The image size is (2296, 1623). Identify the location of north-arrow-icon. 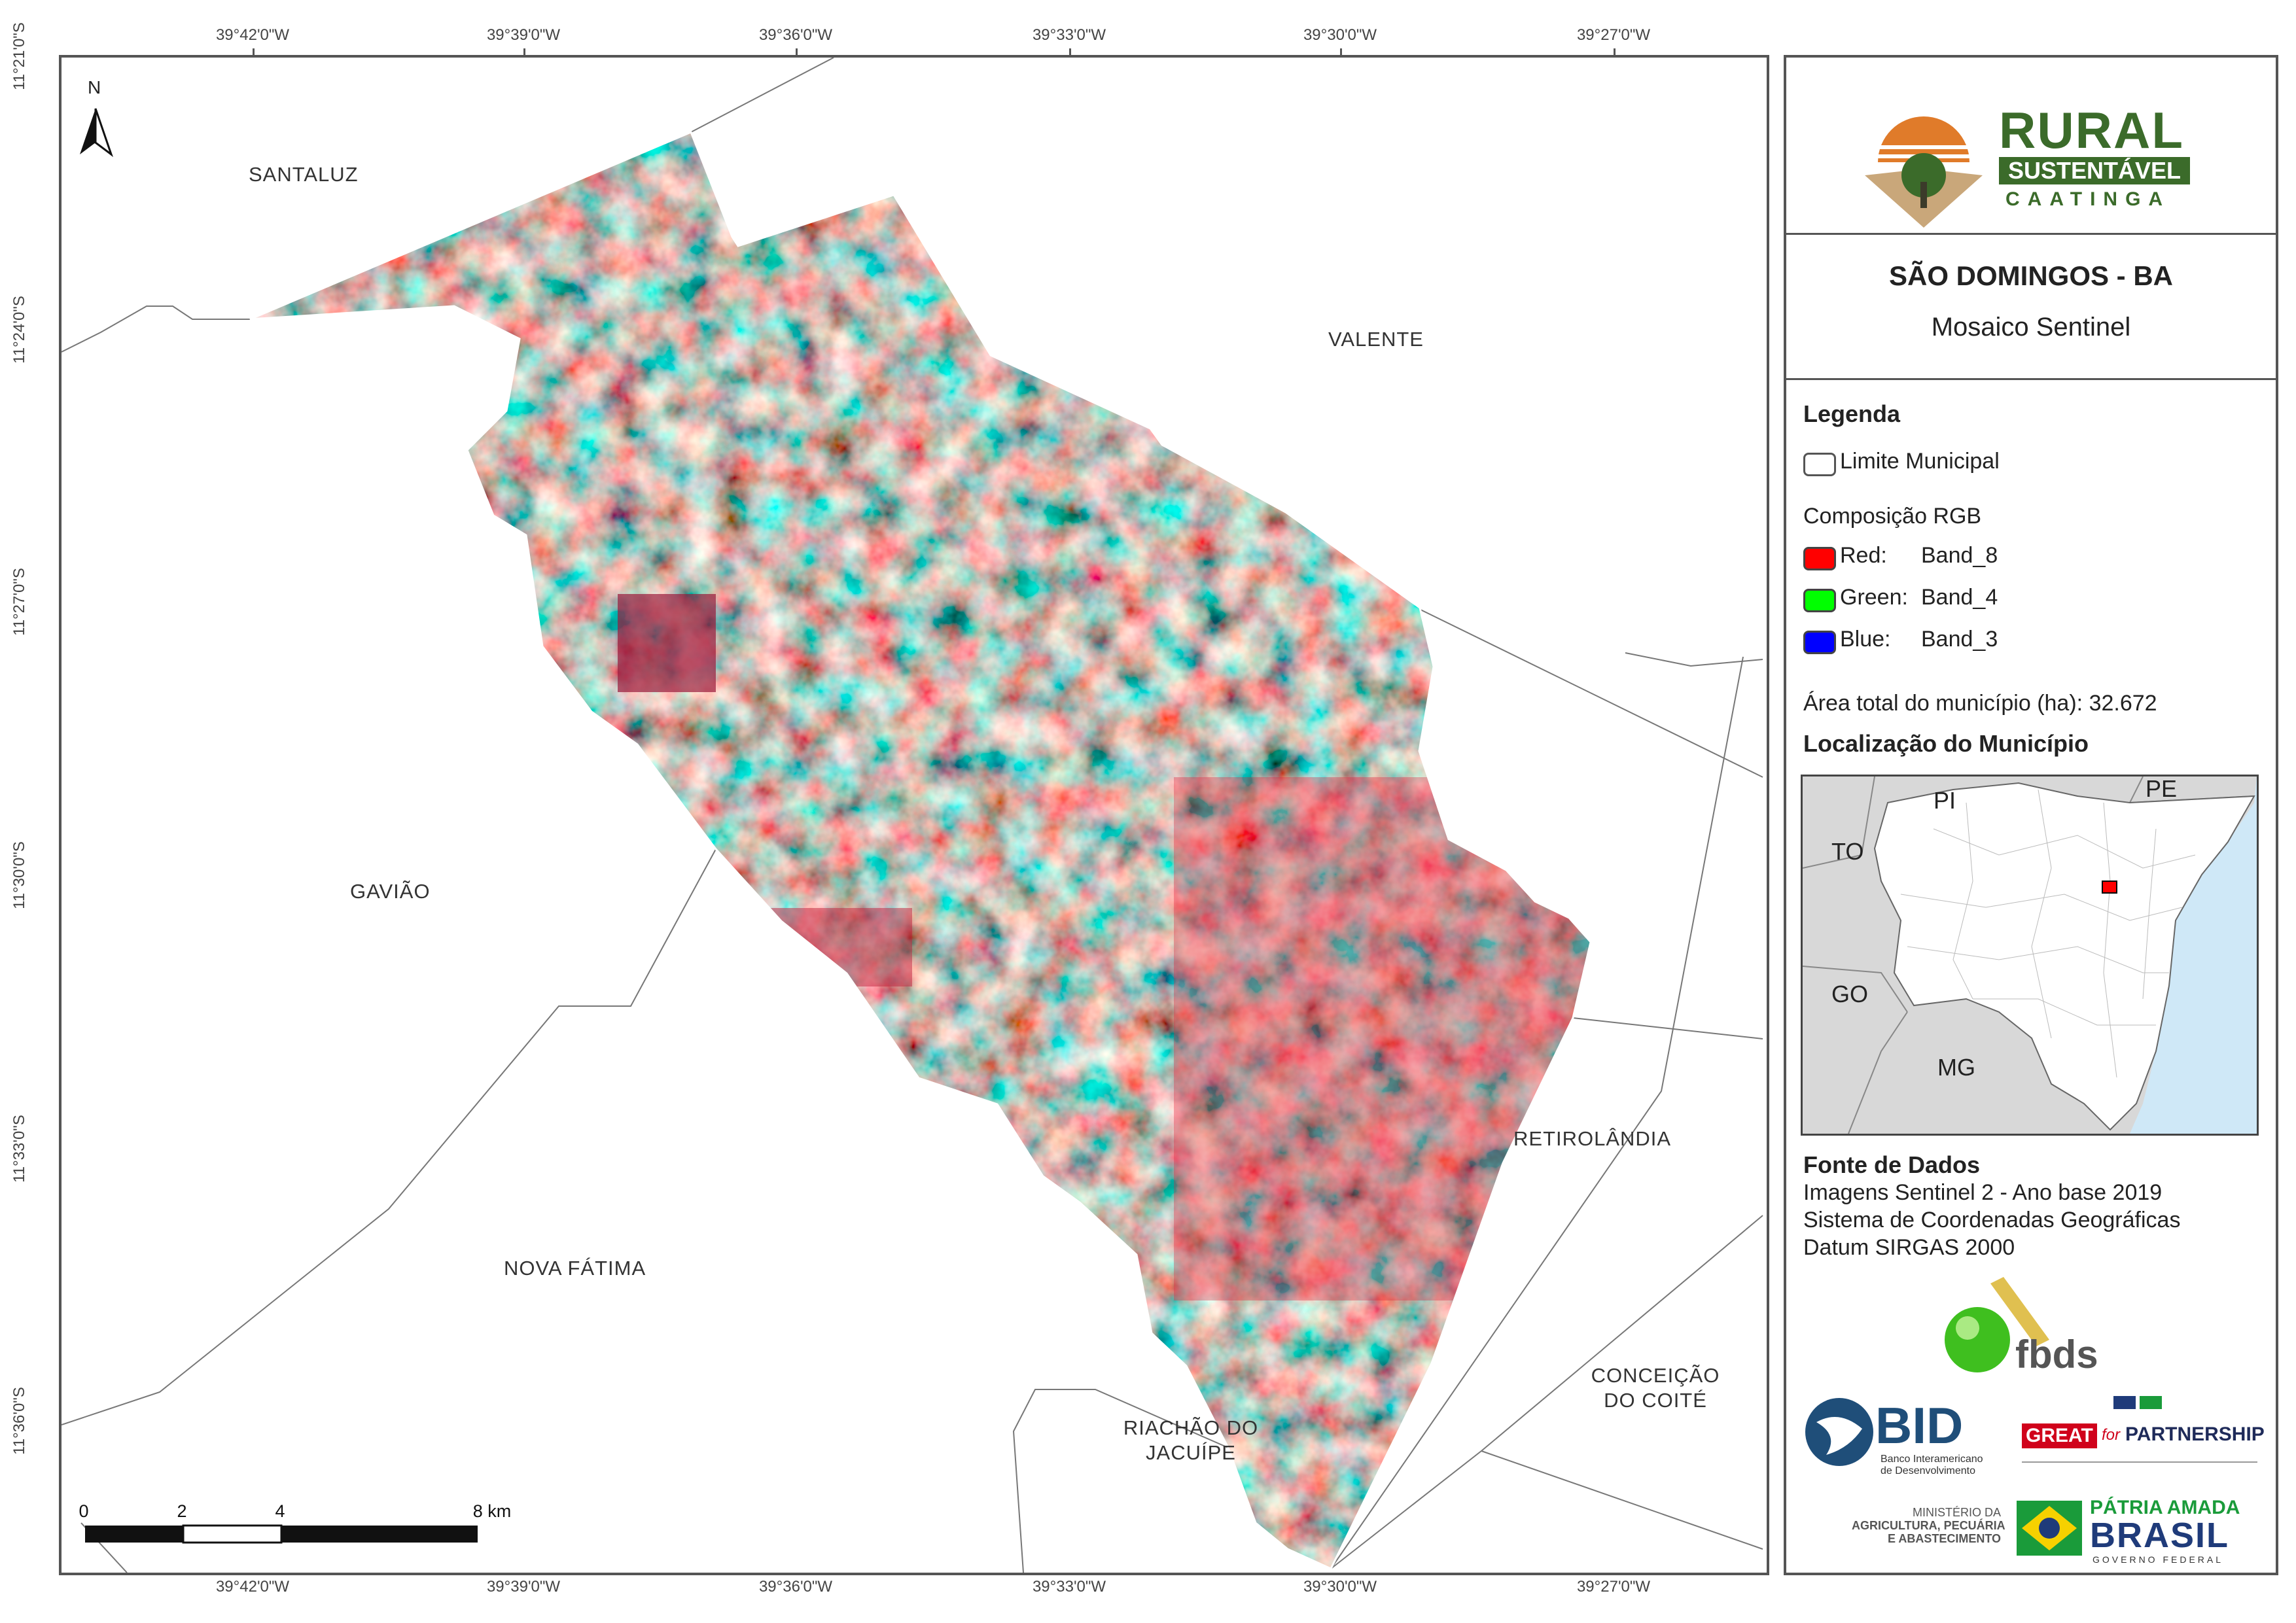
(96, 133).